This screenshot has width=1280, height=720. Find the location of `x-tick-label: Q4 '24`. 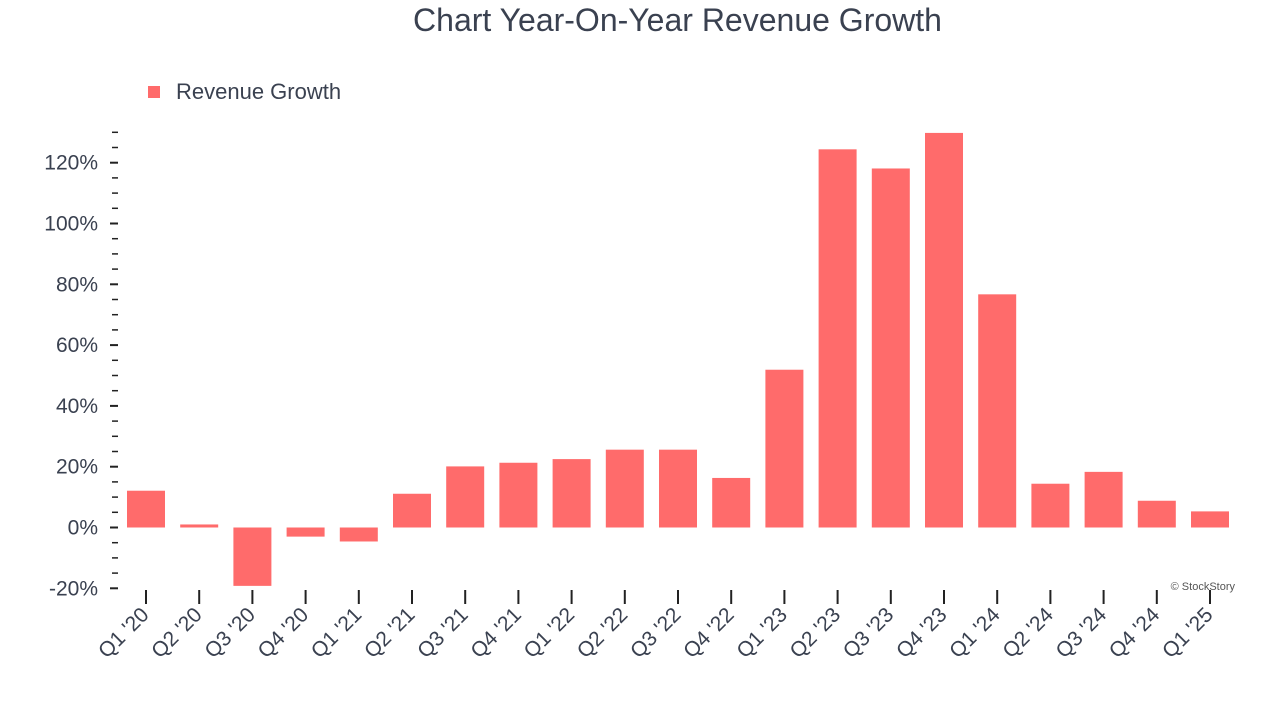

x-tick-label: Q4 '24 is located at coordinates (1135, 633).